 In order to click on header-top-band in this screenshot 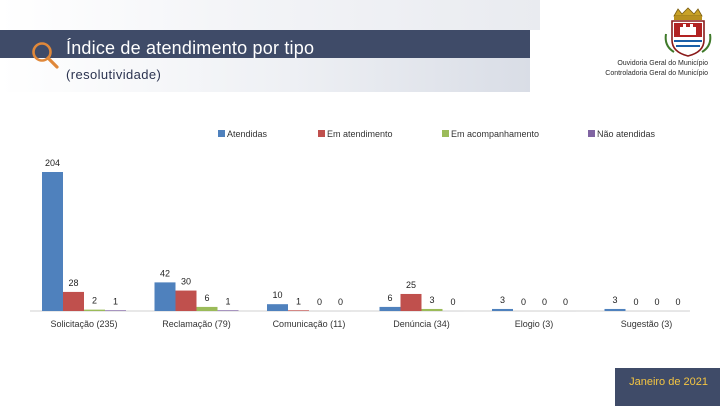, I will do `click(270, 15)`.